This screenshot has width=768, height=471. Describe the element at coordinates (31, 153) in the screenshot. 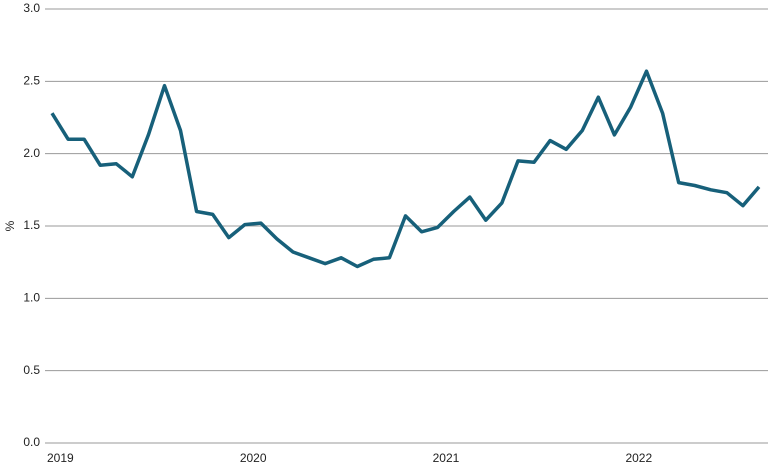

I see `y-tick-label: 2.0` at that location.